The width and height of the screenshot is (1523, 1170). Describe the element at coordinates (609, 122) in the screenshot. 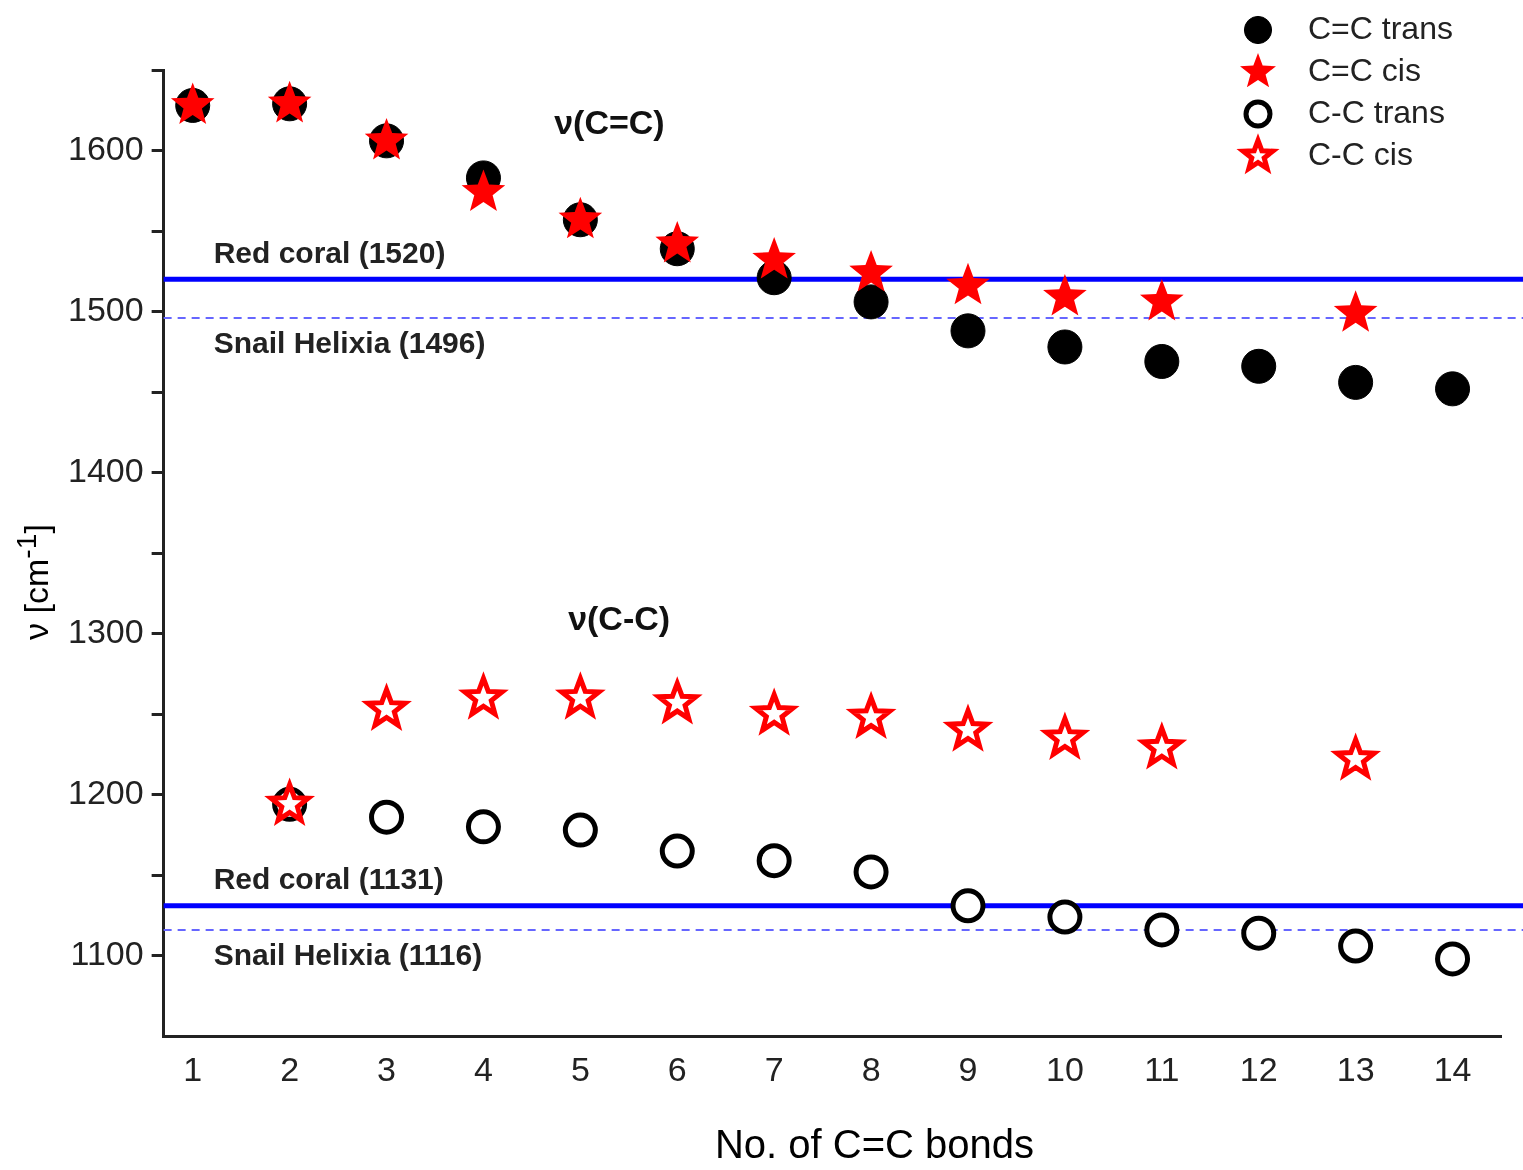

I see `annotation: ν(C=C)` at that location.